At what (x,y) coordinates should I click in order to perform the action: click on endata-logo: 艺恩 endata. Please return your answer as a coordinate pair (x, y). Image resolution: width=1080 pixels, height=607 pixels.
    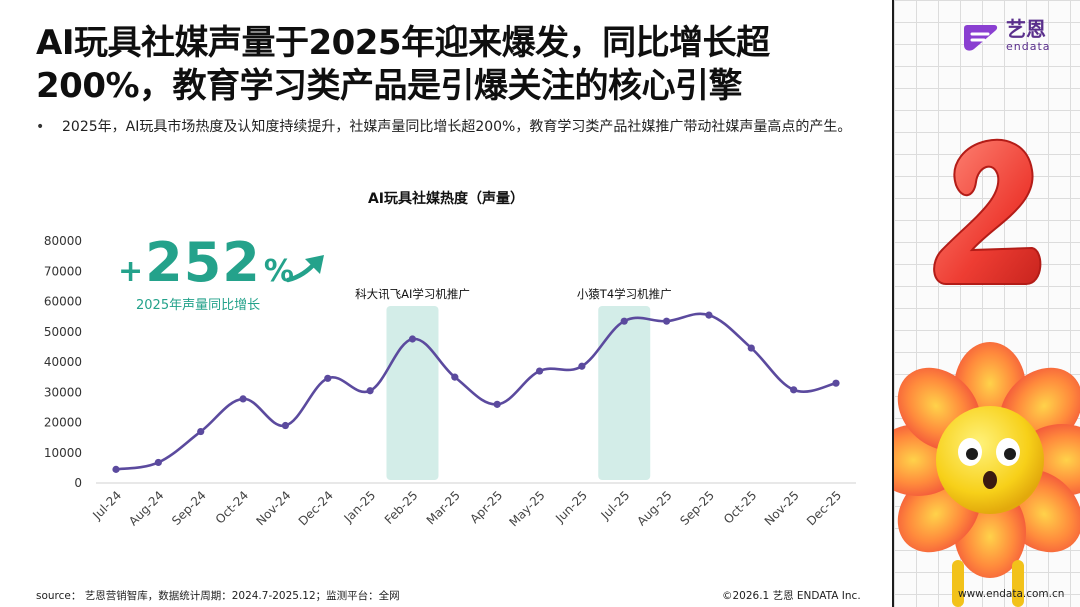
    Looking at the image, I should click on (1006, 35).